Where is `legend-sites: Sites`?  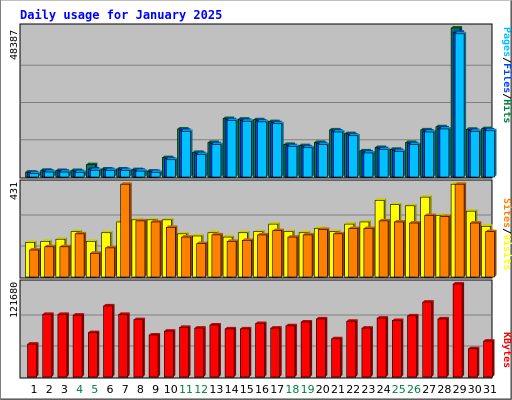
legend-sites: Sites is located at coordinates (506, 213).